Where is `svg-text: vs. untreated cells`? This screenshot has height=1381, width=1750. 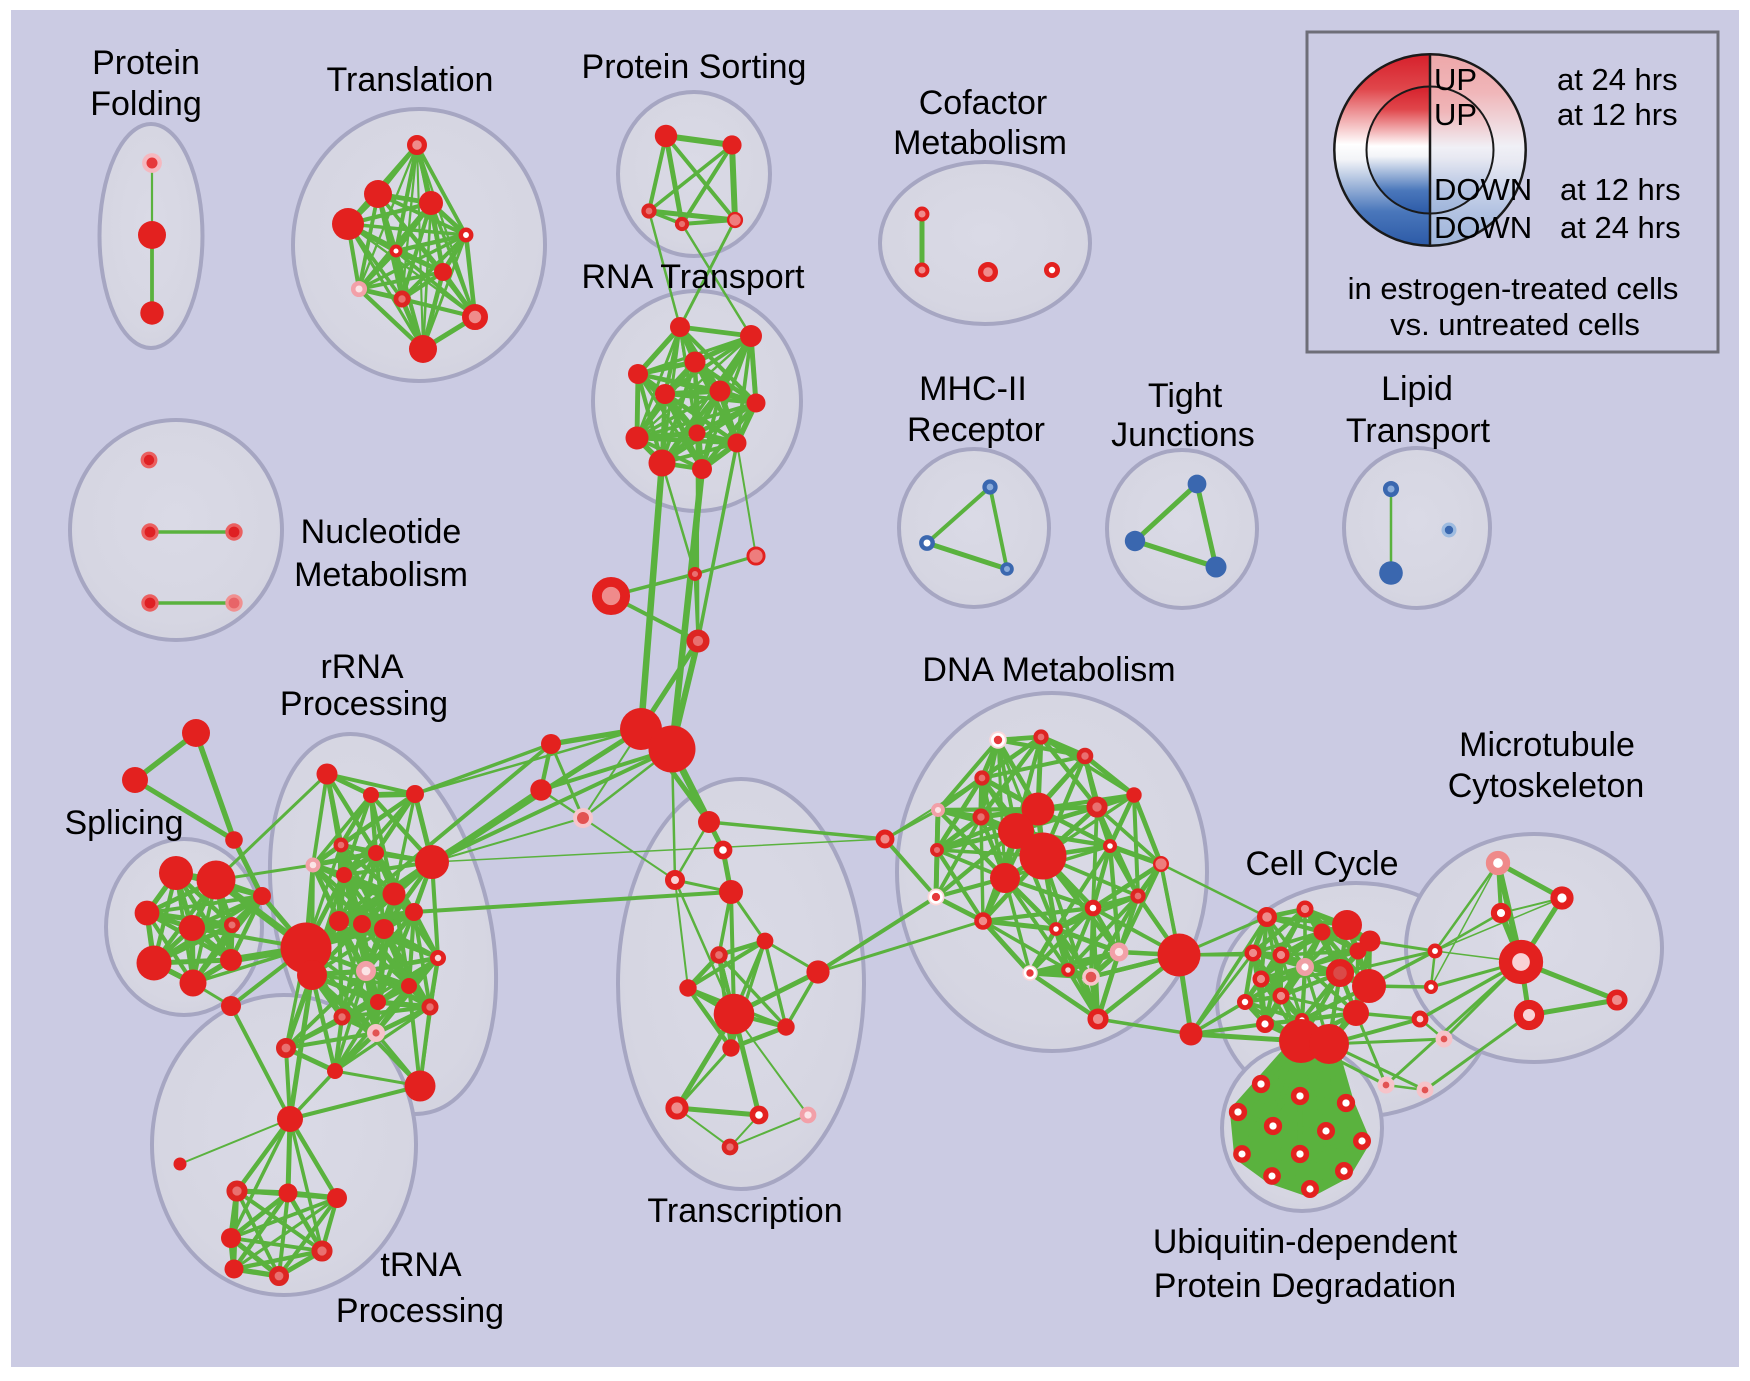
svg-text: vs. untreated cells is located at coordinates (1515, 324).